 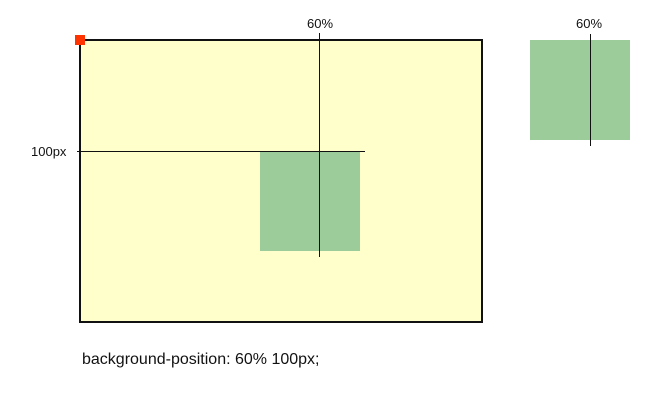 I want to click on x-position-label: 60%, so click(x=320, y=23).